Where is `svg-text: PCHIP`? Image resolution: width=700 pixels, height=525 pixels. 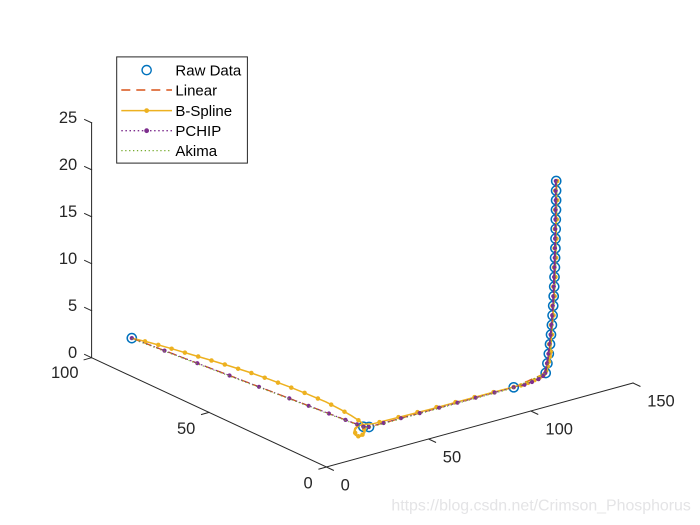 svg-text: PCHIP is located at coordinates (198, 131).